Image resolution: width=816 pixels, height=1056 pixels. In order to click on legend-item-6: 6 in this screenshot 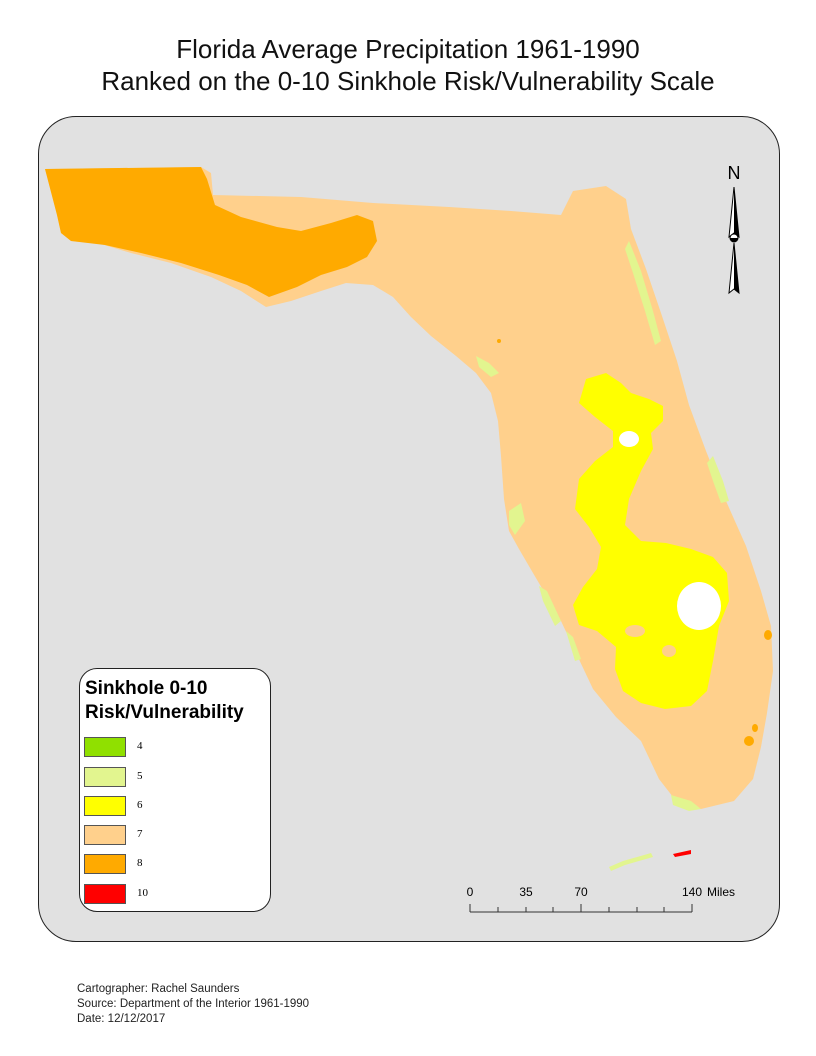, I will do `click(169, 807)`.